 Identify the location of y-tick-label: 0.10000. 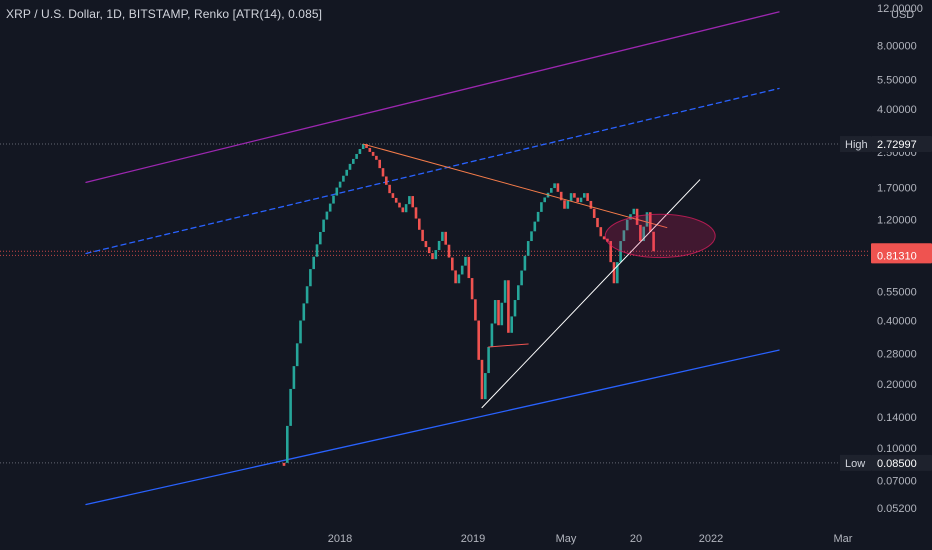
(897, 449).